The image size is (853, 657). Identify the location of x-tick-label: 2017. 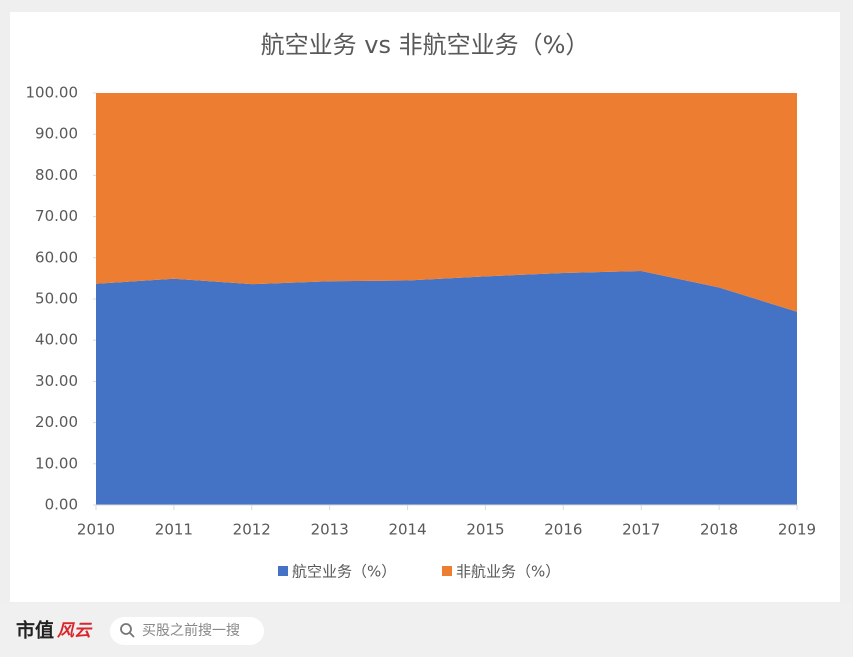
(641, 530).